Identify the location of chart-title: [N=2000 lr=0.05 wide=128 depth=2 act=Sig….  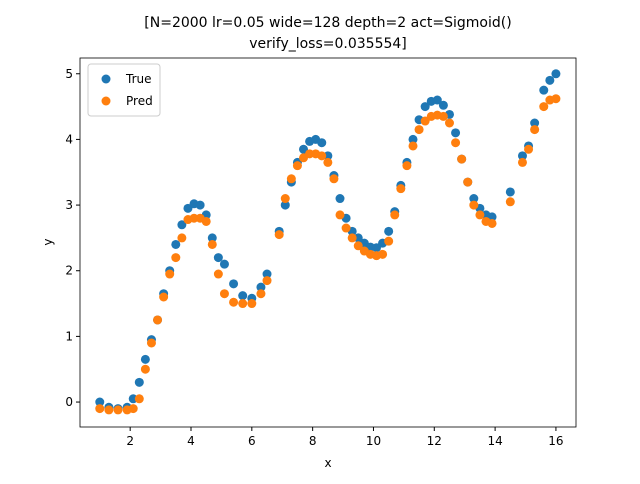
(327, 23).